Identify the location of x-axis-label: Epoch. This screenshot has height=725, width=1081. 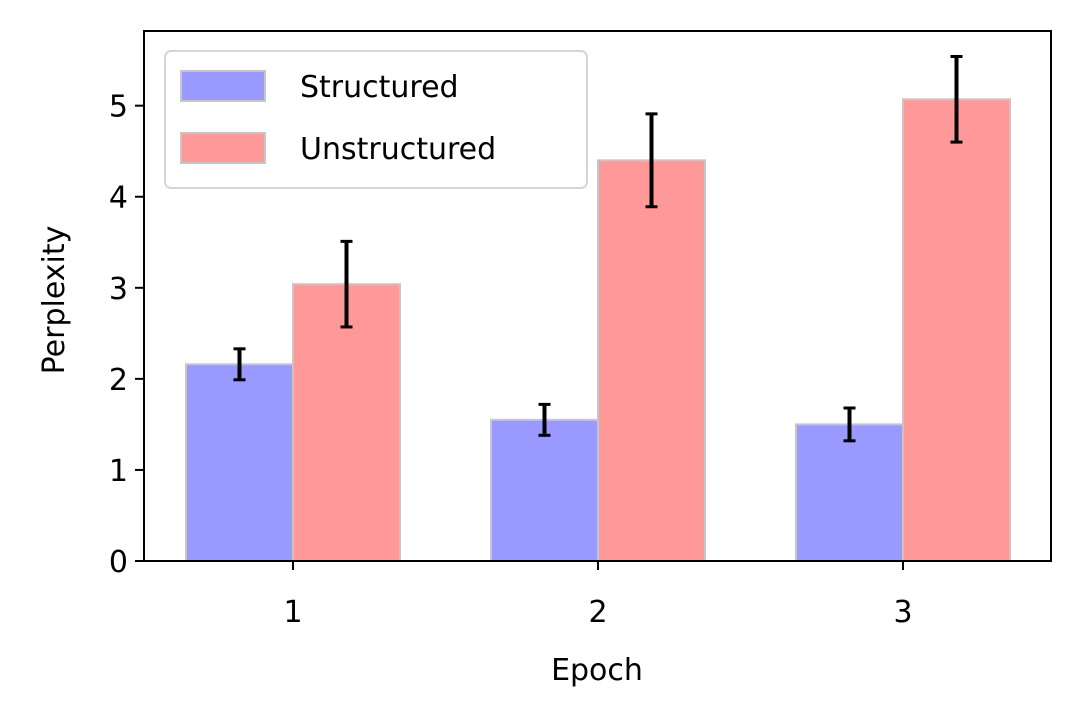
(597, 670).